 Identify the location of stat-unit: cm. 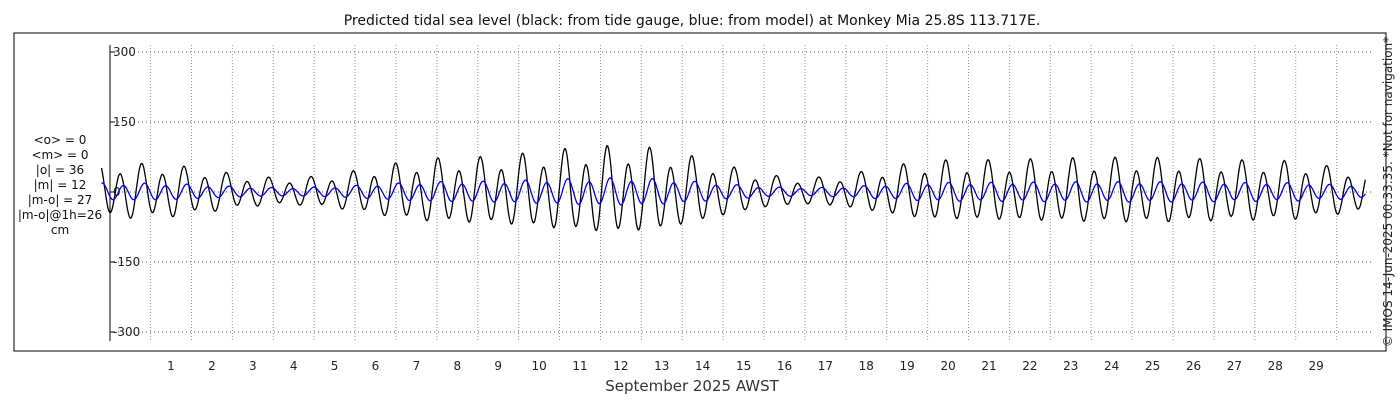
(60, 230).